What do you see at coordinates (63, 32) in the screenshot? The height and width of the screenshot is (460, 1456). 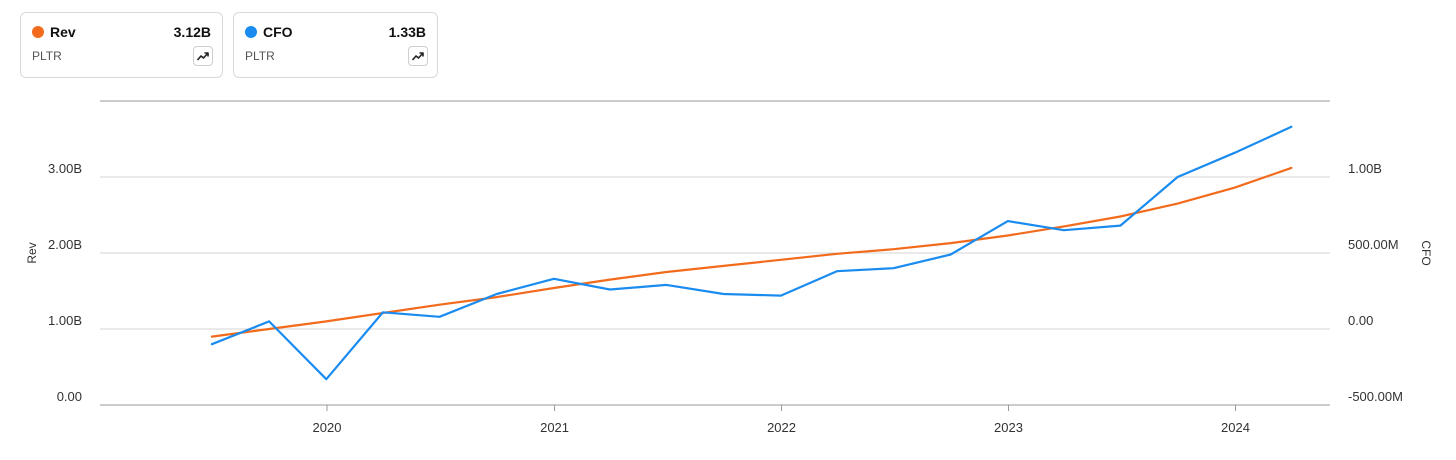 I see `rev-series-name: Rev` at bounding box center [63, 32].